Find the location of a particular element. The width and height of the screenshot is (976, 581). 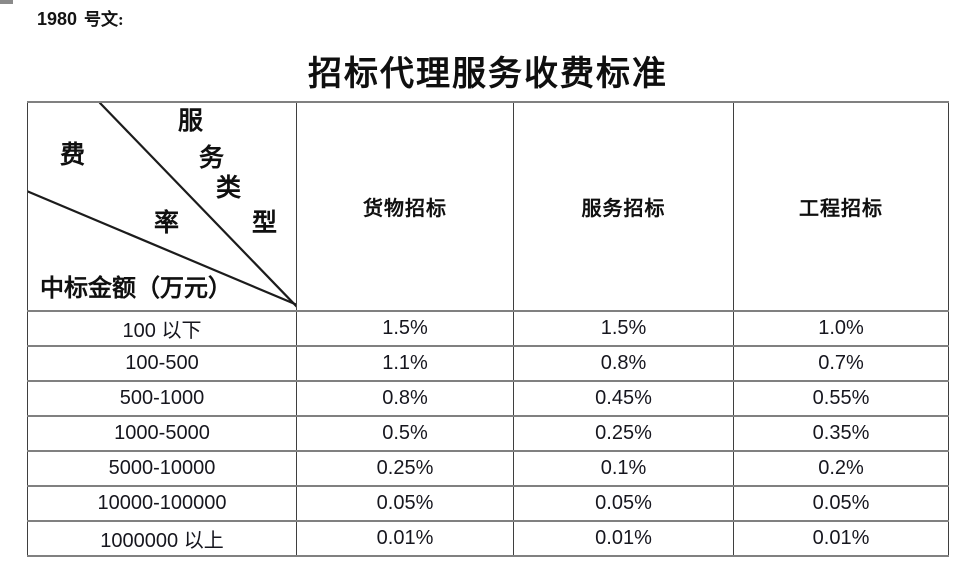

corner-label-fee-char-2: 率 is located at coordinates (167, 223).